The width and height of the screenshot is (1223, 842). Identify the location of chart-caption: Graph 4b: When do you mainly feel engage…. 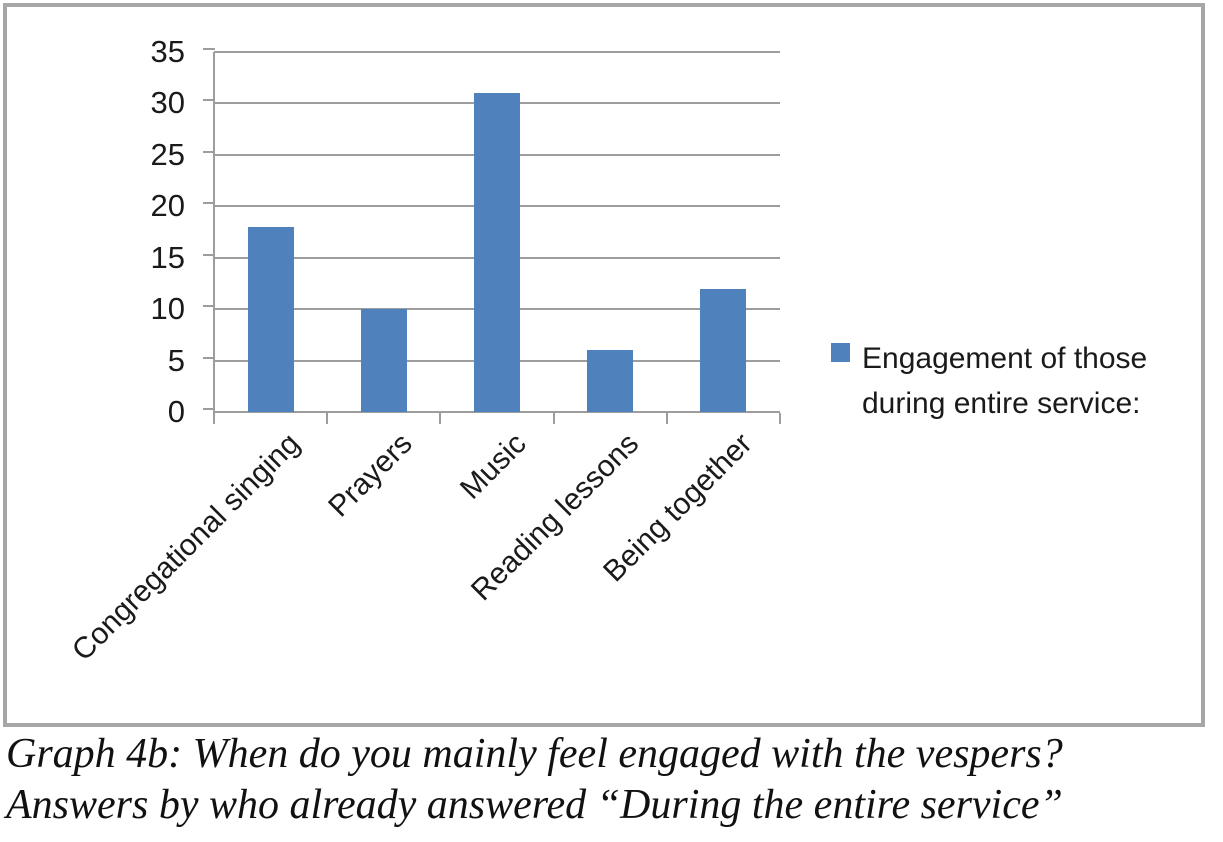
(534, 779).